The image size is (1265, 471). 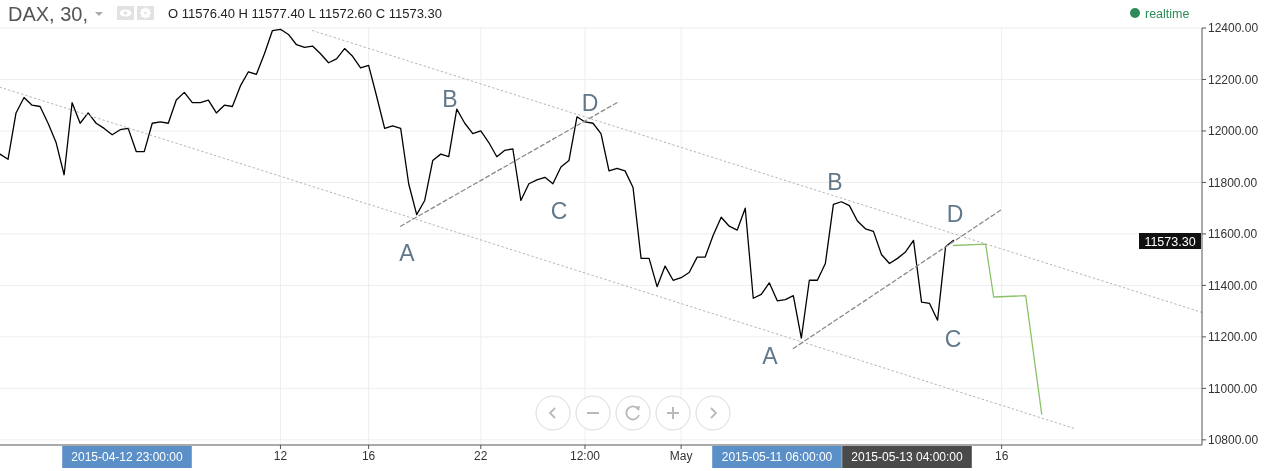 What do you see at coordinates (1233, 440) in the screenshot?
I see `y-tick-label: 10800.00` at bounding box center [1233, 440].